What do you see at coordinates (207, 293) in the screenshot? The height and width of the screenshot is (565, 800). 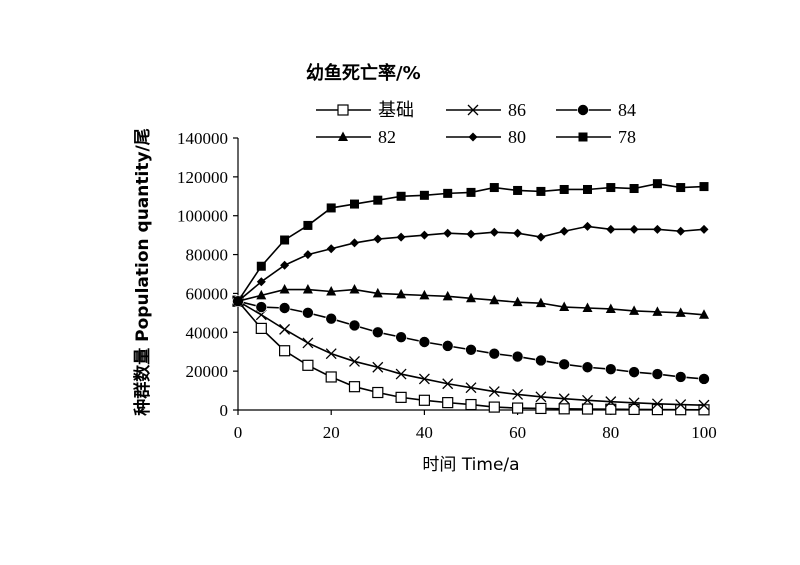 I see `y-tick-label: 60000` at bounding box center [207, 293].